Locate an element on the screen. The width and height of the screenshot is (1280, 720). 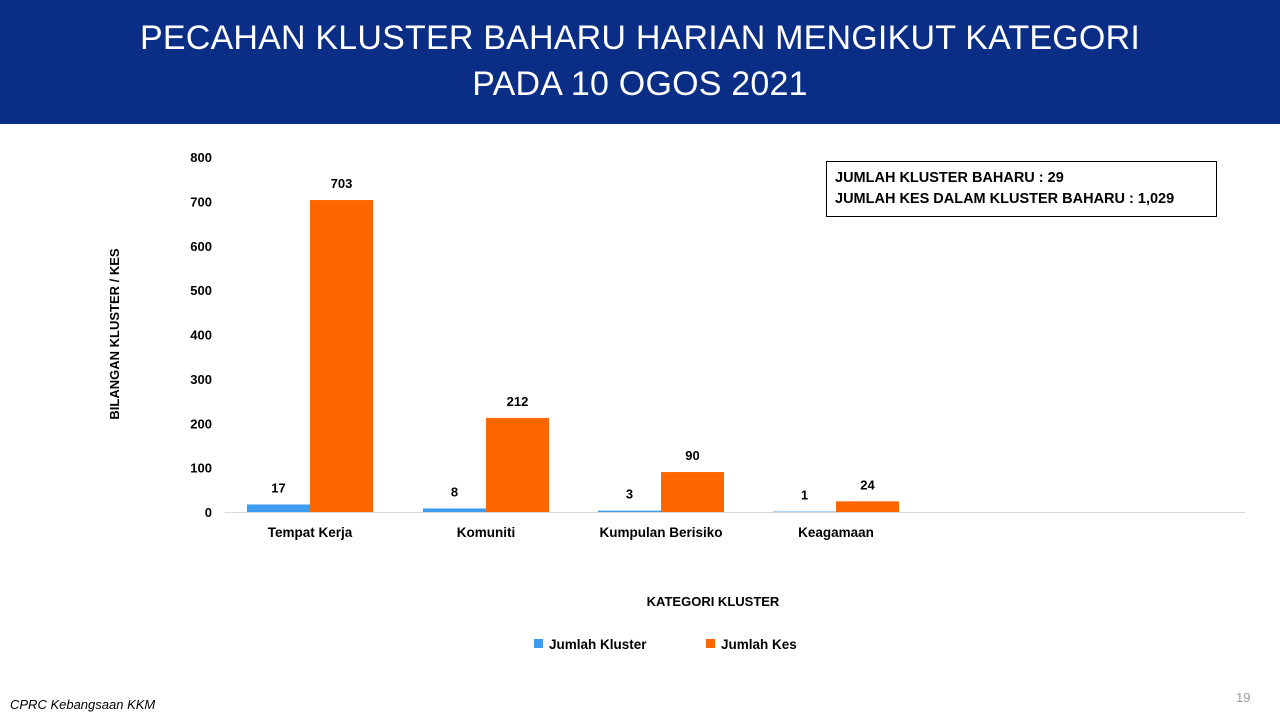
summary-total-cases: JUMLAH KES DALAM KLUSTER BAHARU : 1,029 is located at coordinates (1005, 199).